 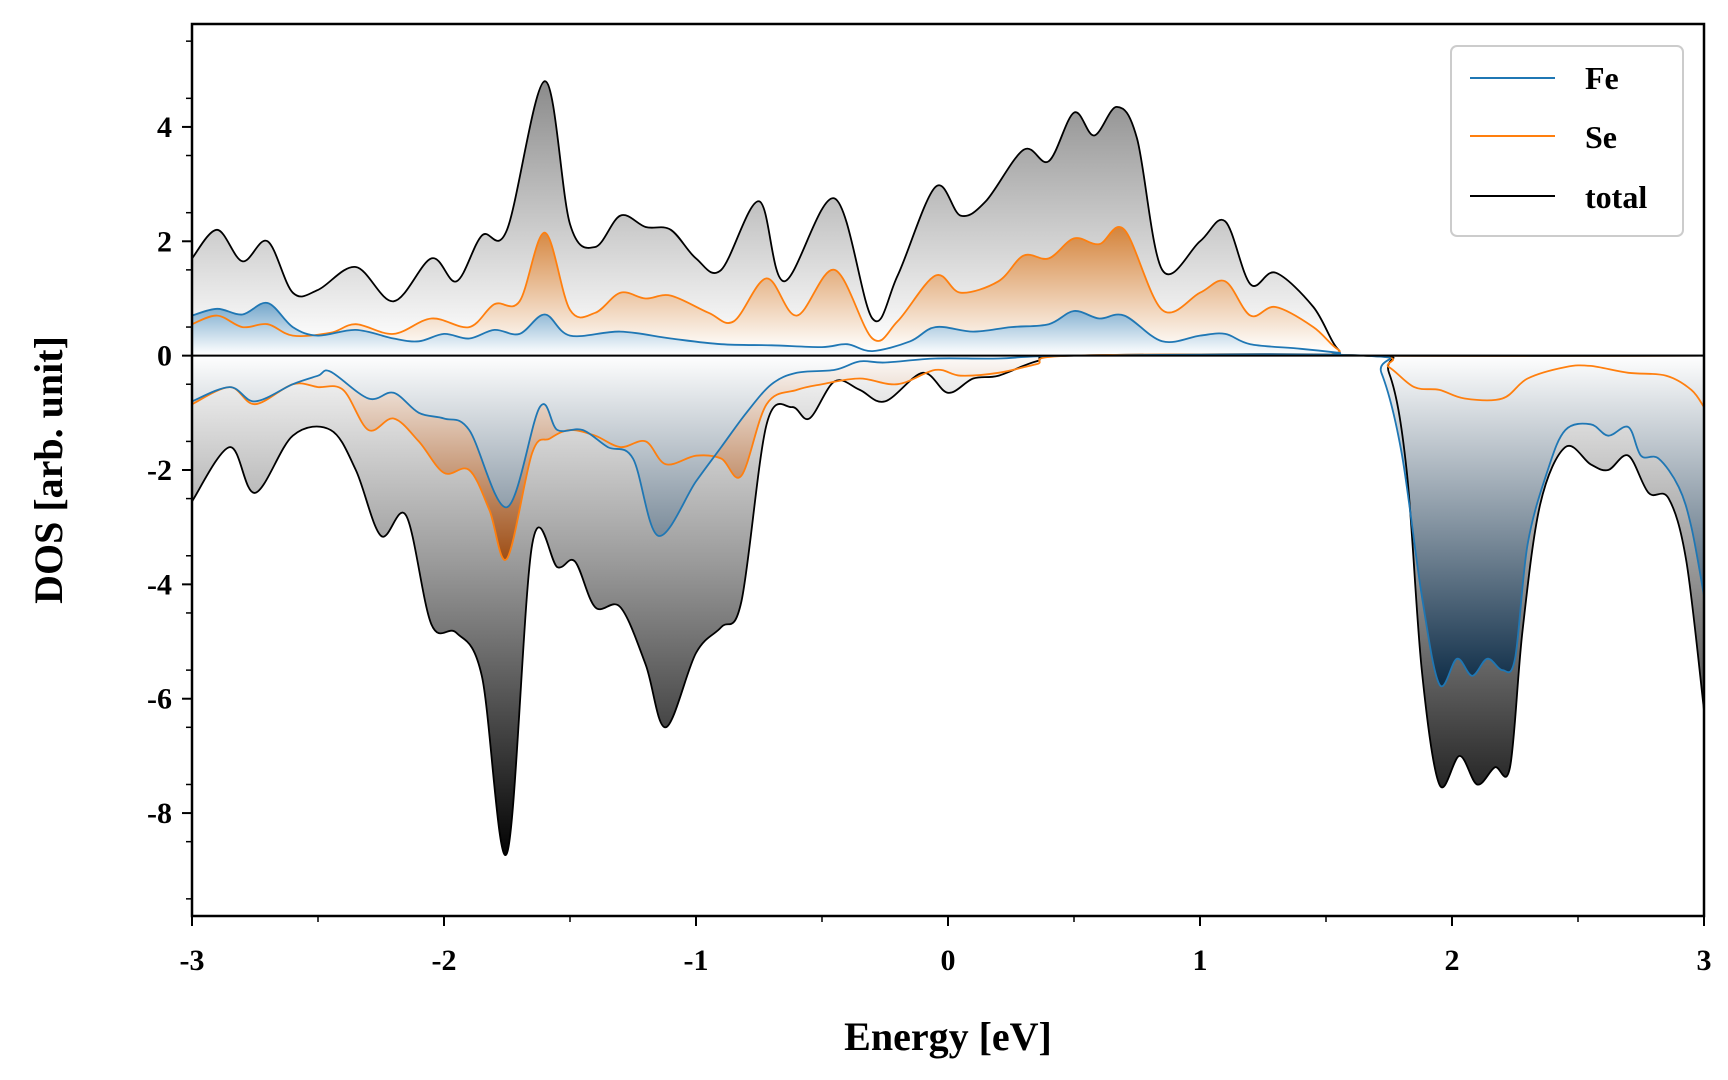 I want to click on y-tick-label: -8, so click(x=159, y=813).